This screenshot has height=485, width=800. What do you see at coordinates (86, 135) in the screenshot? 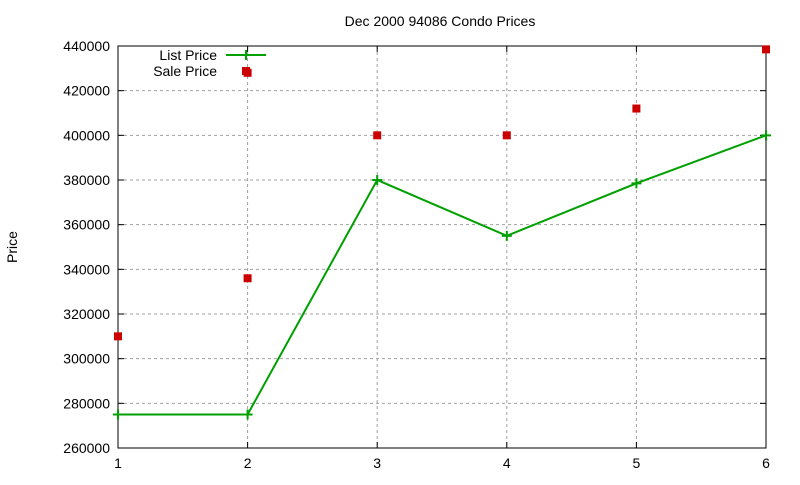
I see `y-tick-label: 400000` at bounding box center [86, 135].